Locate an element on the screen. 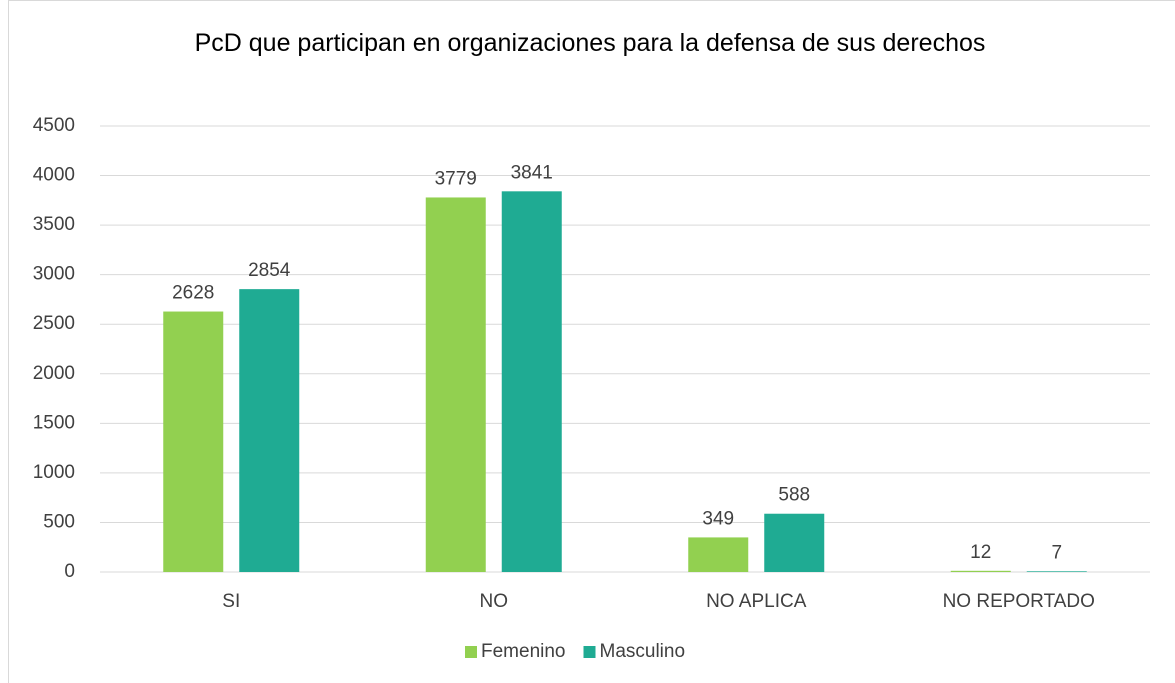 The height and width of the screenshot is (683, 1175). data-label: 7 is located at coordinates (1056, 552).